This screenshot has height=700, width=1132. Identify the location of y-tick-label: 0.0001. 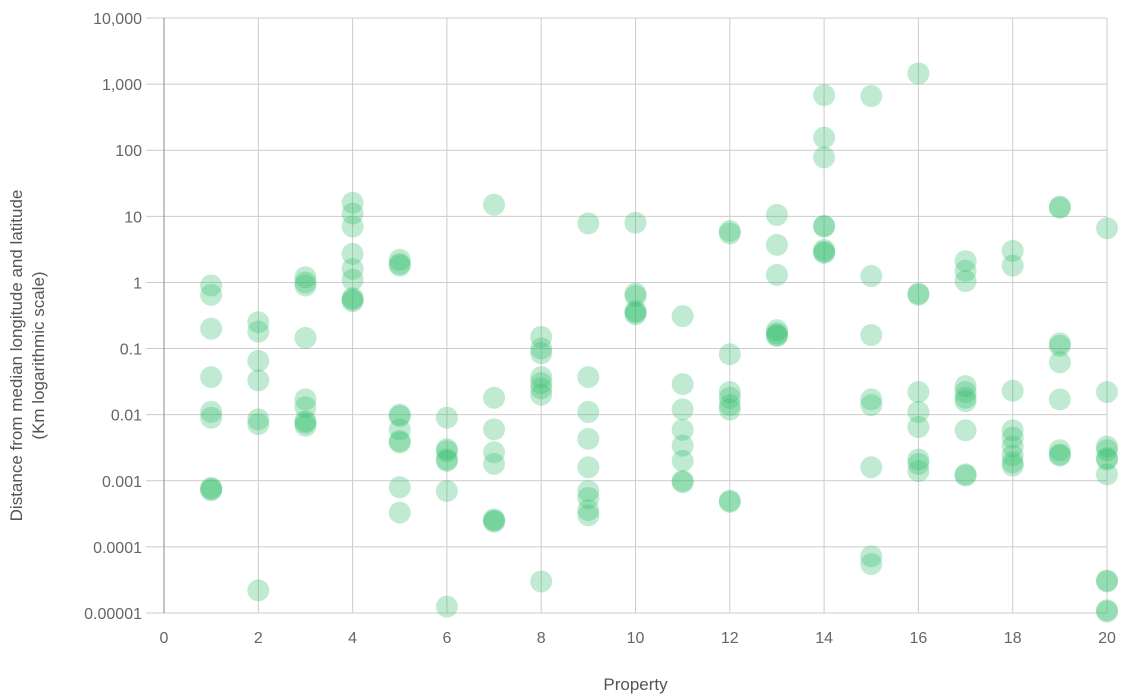
(117, 548).